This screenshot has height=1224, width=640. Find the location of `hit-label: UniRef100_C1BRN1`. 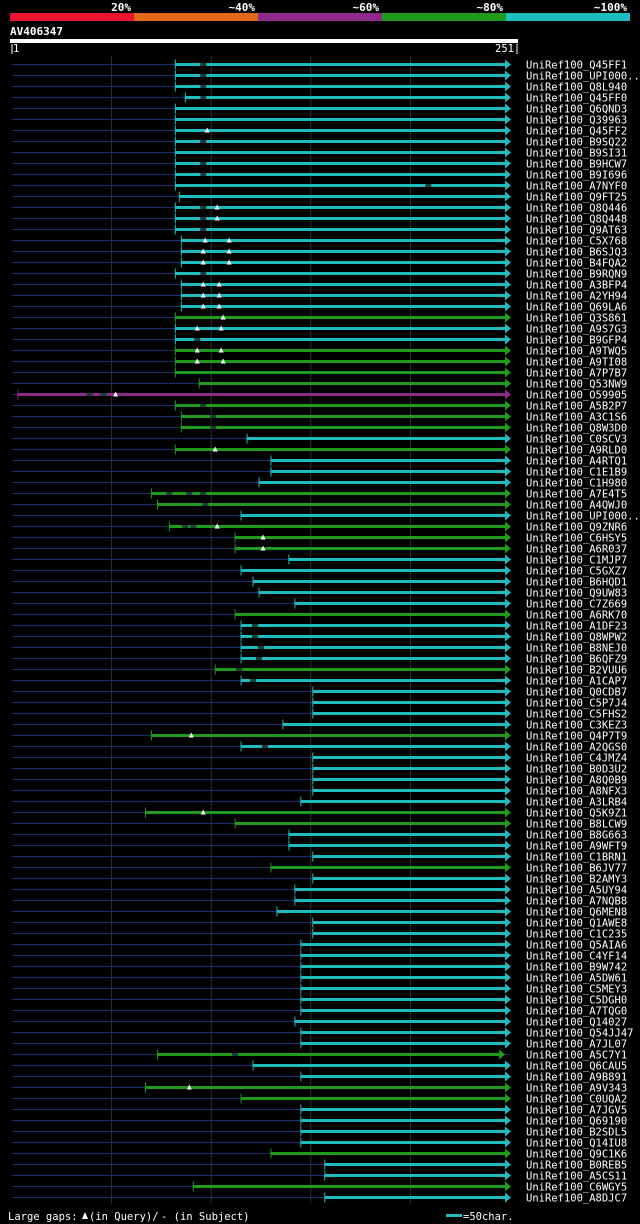

hit-label: UniRef100_C1BRN1 is located at coordinates (576, 858).